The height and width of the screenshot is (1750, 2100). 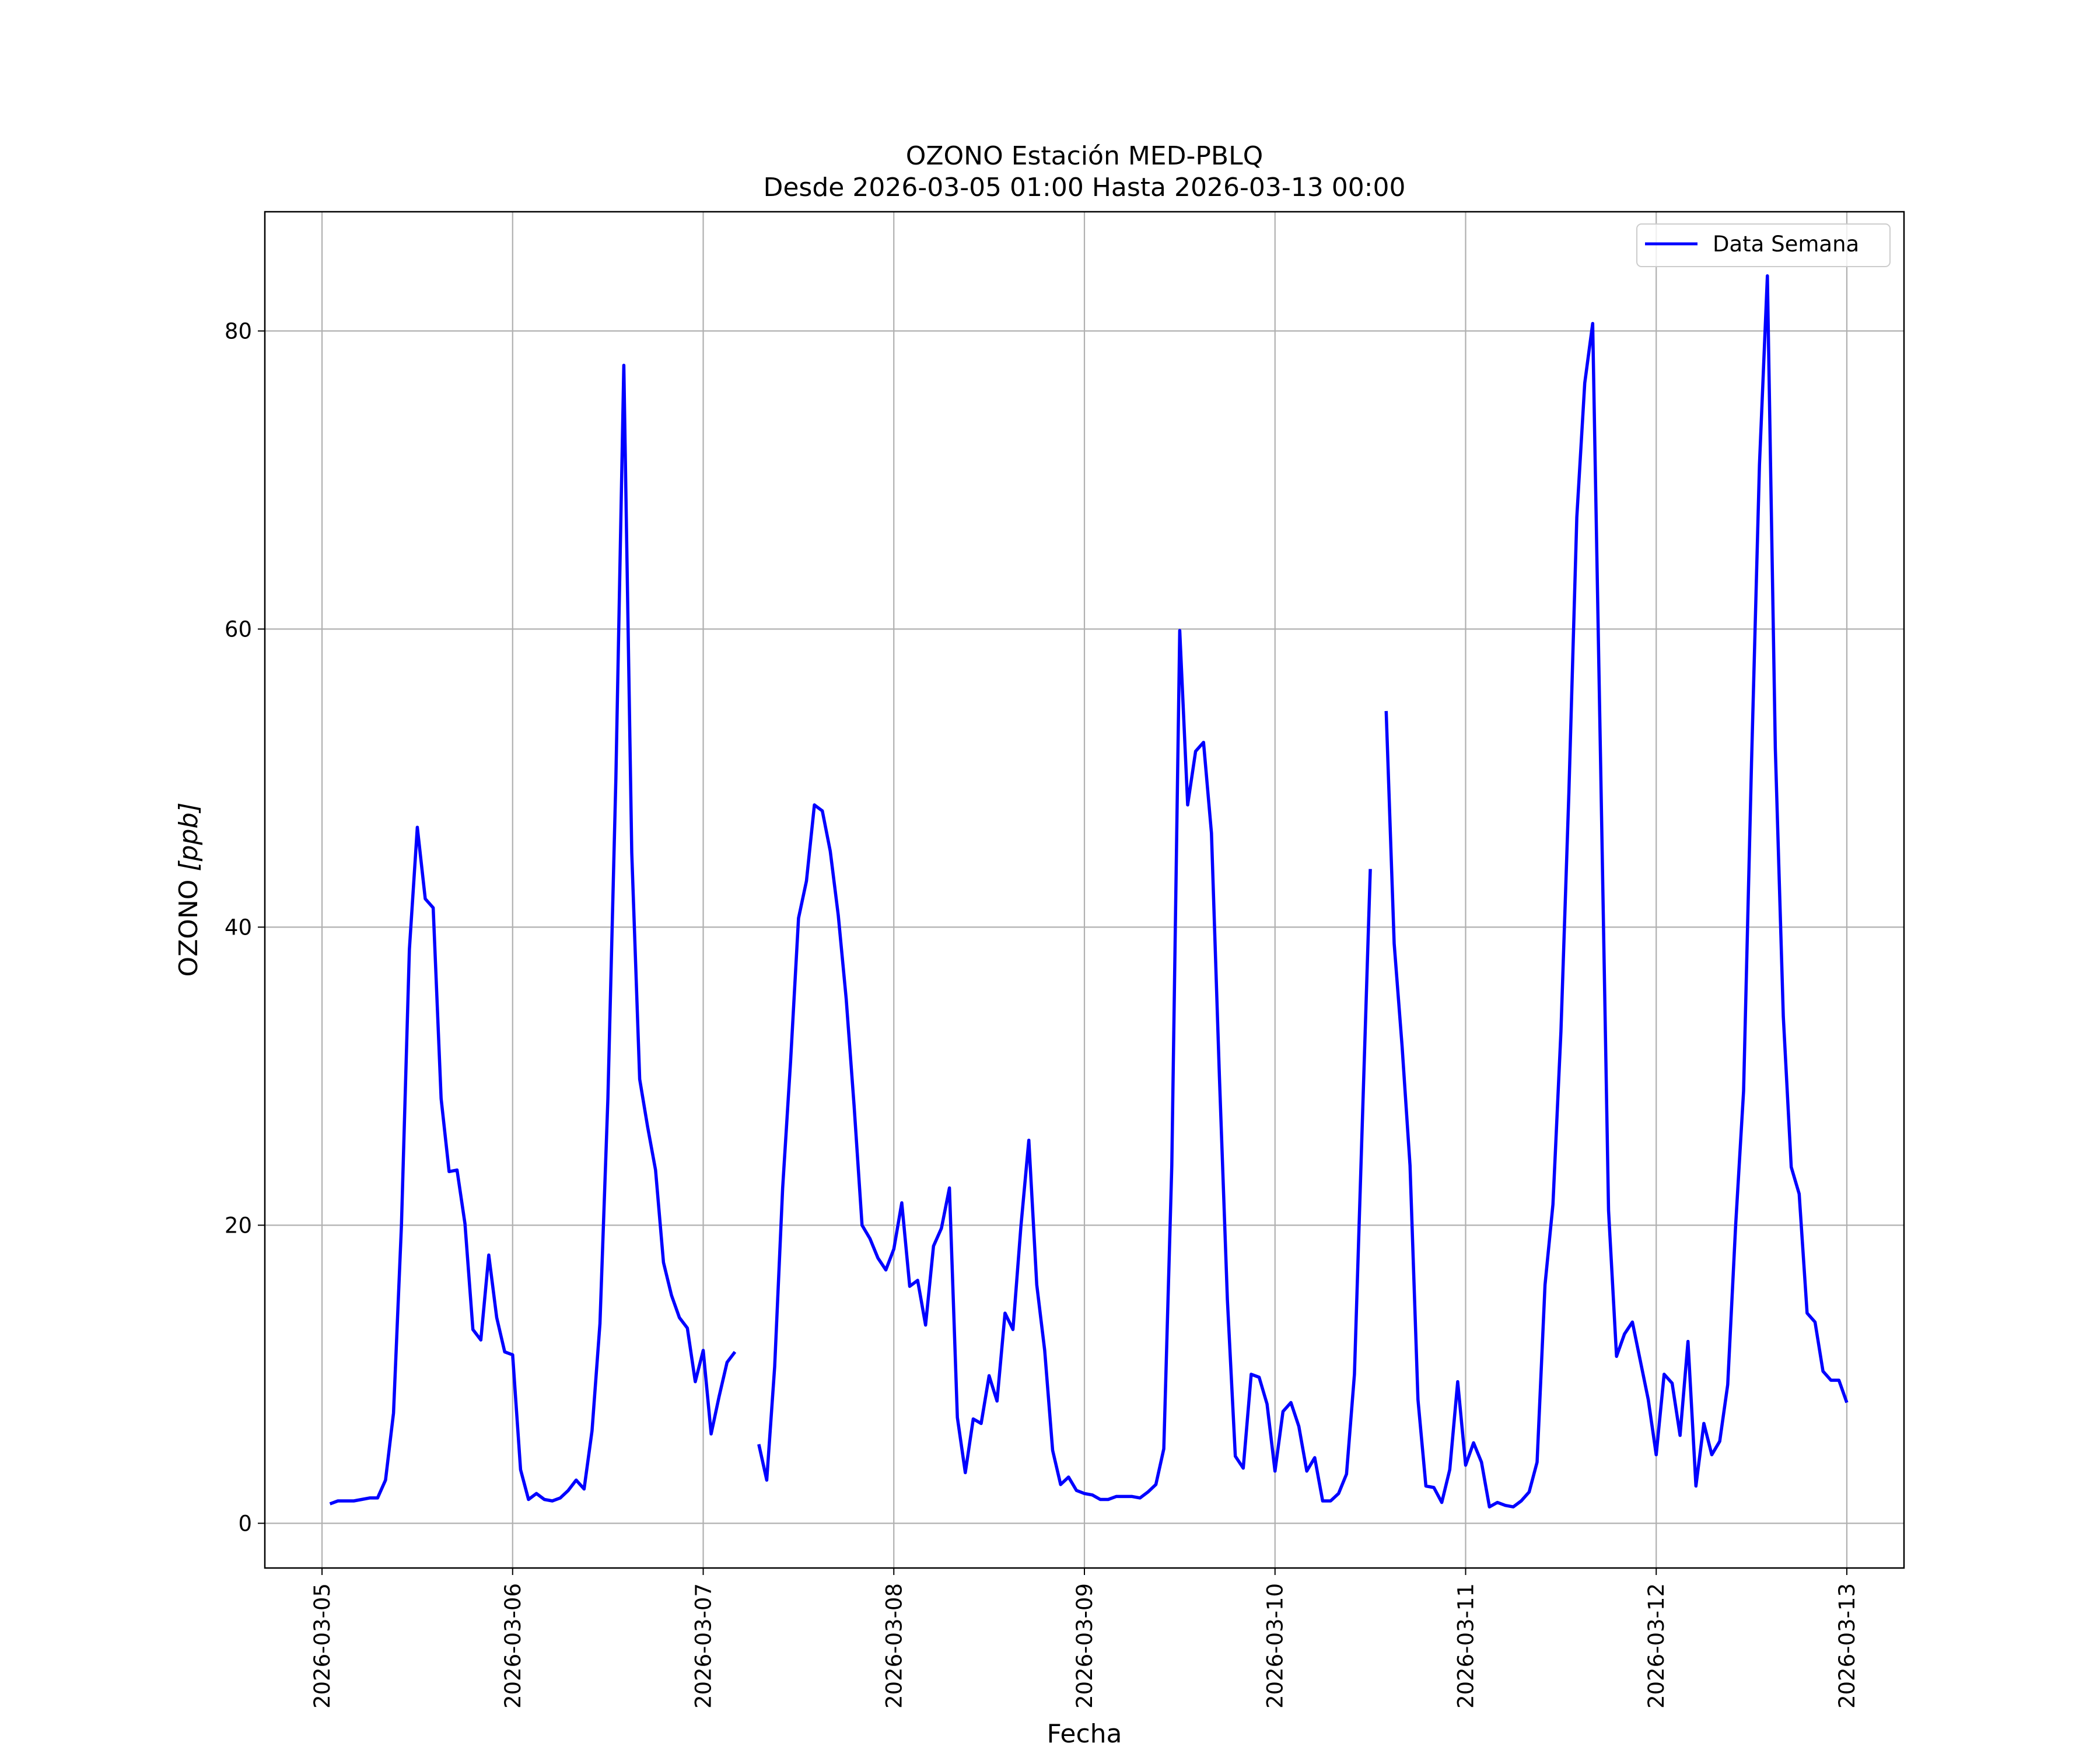 I want to click on x-tick-label: 2026-03-08, so click(x=894, y=1646).